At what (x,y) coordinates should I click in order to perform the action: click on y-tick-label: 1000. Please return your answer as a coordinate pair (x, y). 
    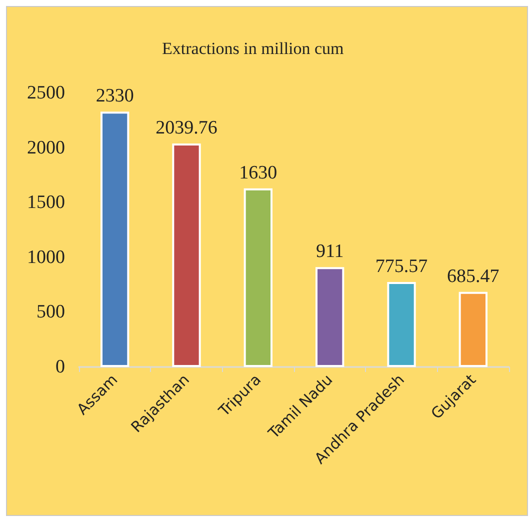
    Looking at the image, I should click on (46, 257).